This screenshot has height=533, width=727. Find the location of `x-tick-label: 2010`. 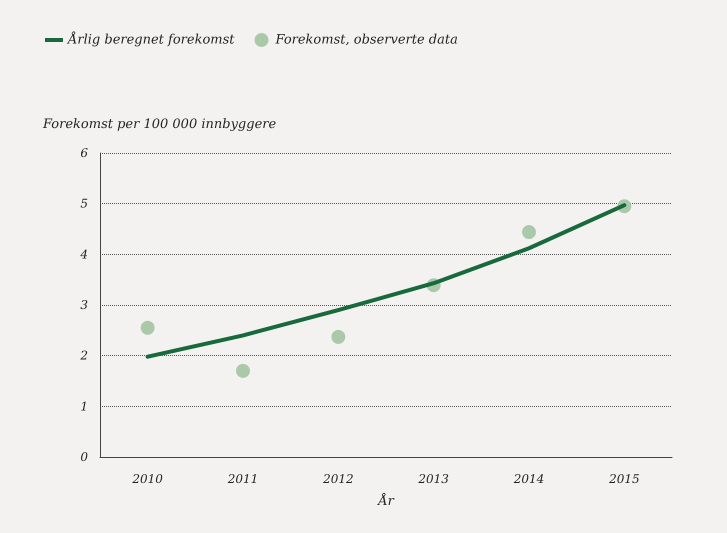

x-tick-label: 2010 is located at coordinates (147, 479).